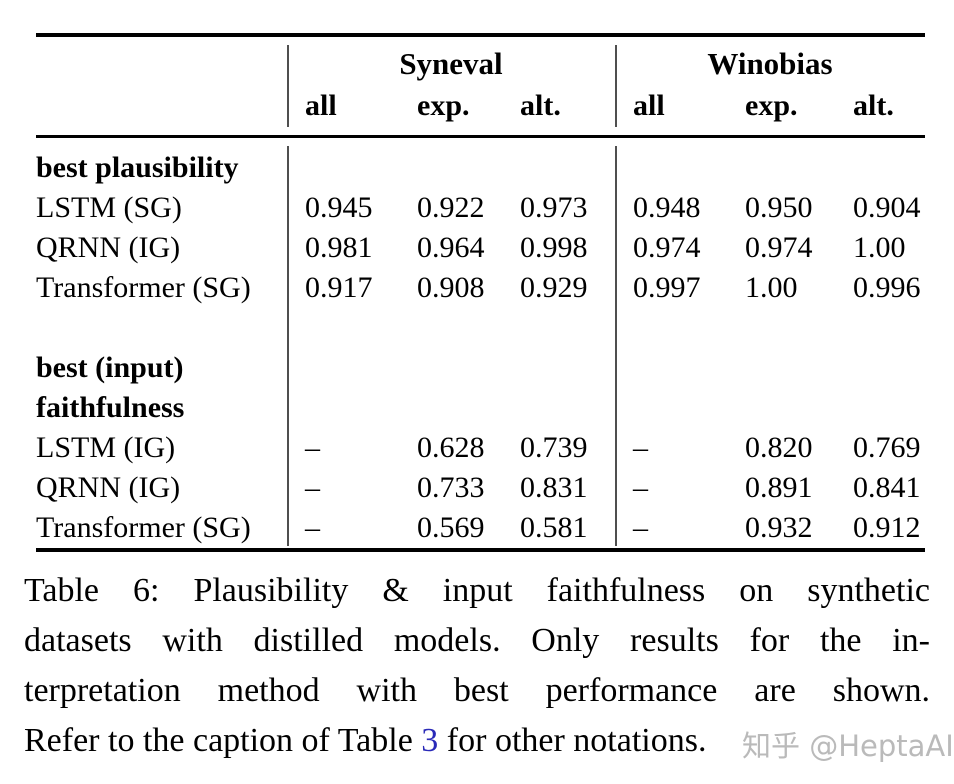  What do you see at coordinates (288, 346) in the screenshot?
I see `body-vertical-rule-left` at bounding box center [288, 346].